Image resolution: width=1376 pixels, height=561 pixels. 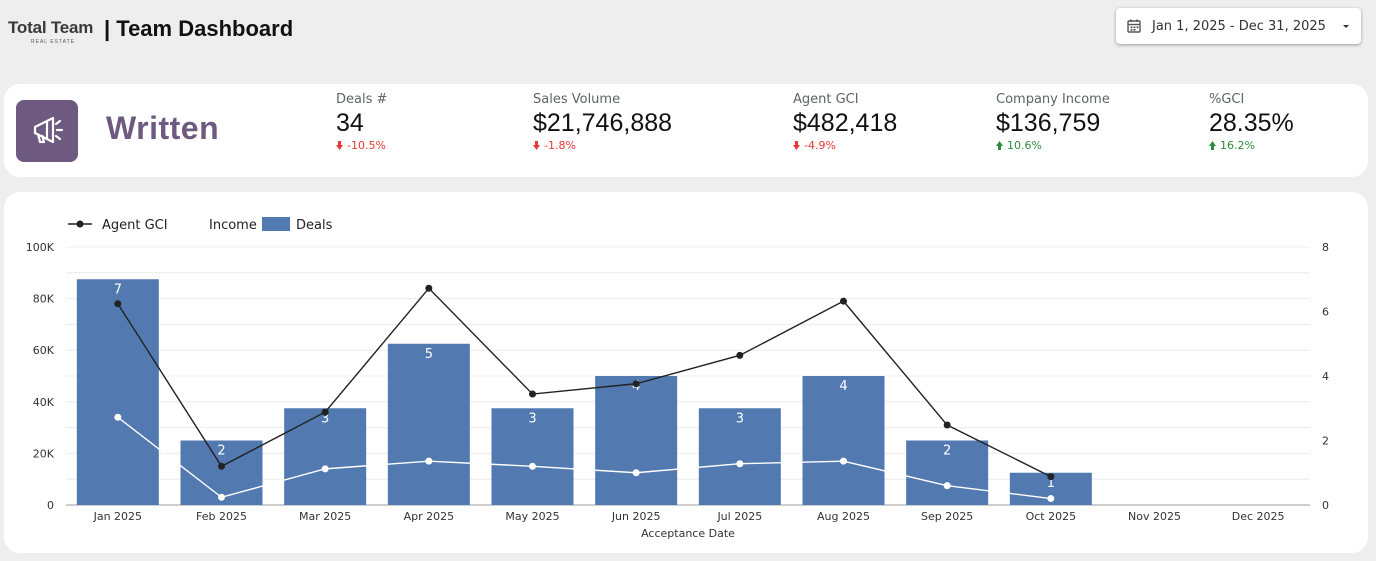 What do you see at coordinates (1051, 483) in the screenshot?
I see `deals-bar-label: 1` at bounding box center [1051, 483].